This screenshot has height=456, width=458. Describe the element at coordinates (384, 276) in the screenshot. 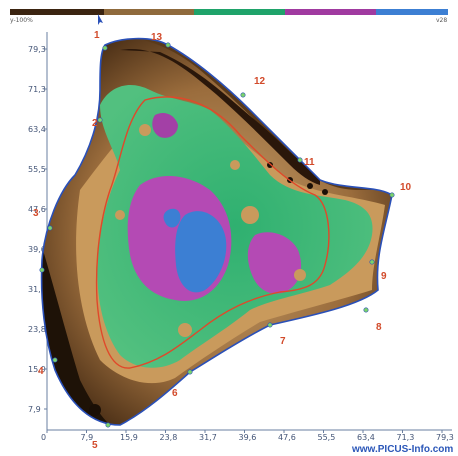

I see `marker-label-9: 9` at that location.